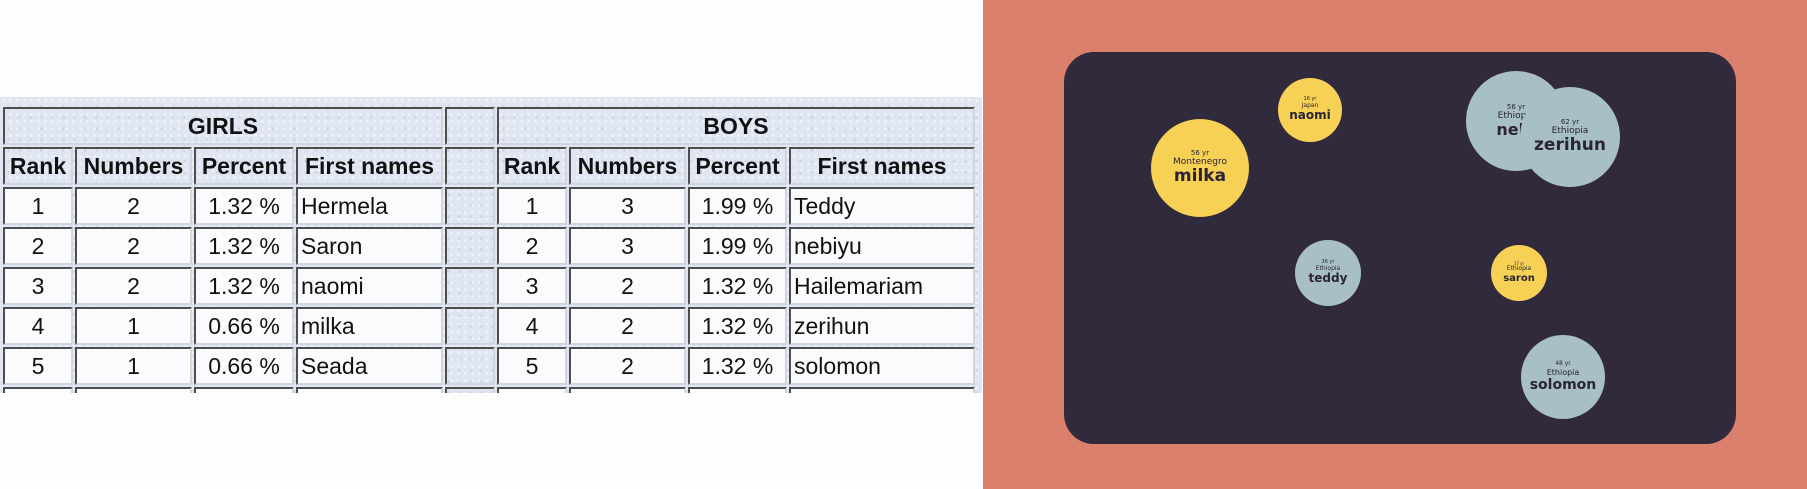 This screenshot has width=1807, height=489. I want to click on boys-rank-cell: 1, so click(532, 206).